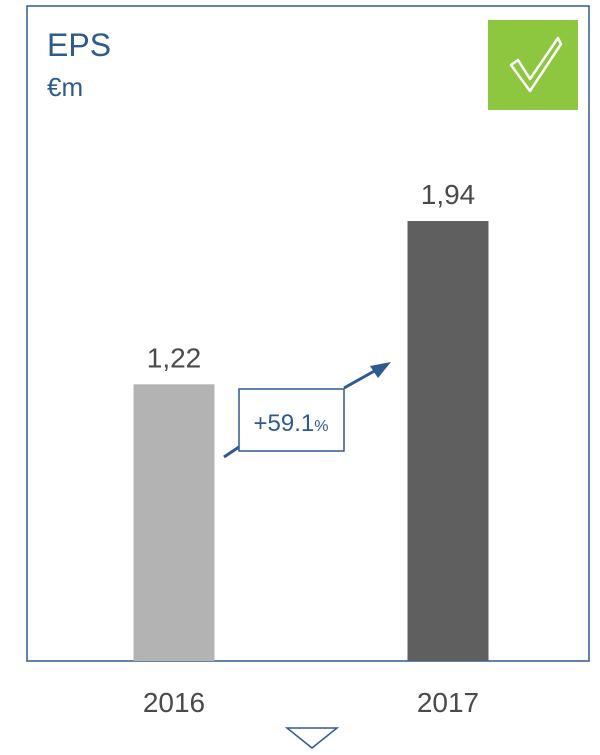  Describe the element at coordinates (65, 87) in the screenshot. I see `chart-subtitle: €m` at that location.